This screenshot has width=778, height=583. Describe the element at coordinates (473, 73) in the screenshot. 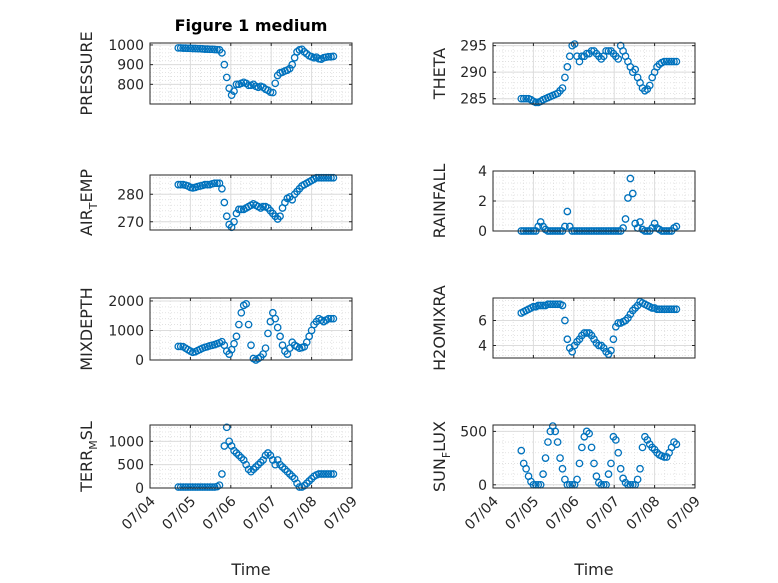

I see `y-tick-label: 290` at that location.